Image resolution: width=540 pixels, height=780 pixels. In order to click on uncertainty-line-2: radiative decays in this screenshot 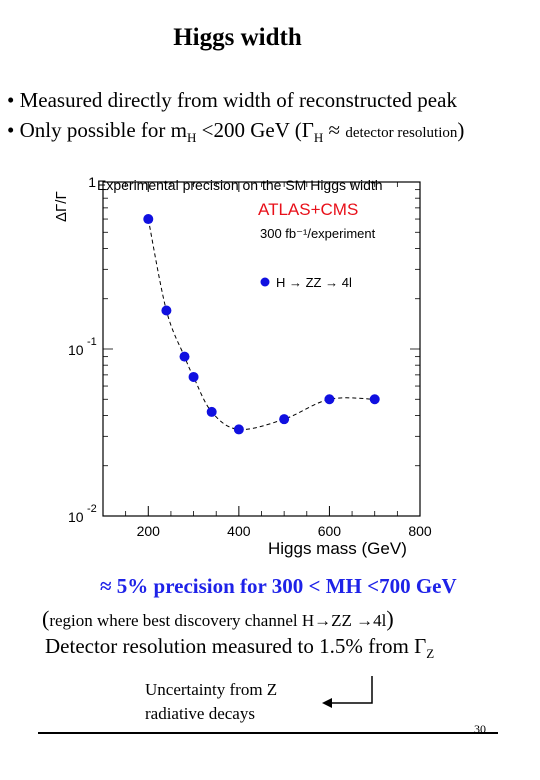, I will do `click(200, 713)`.